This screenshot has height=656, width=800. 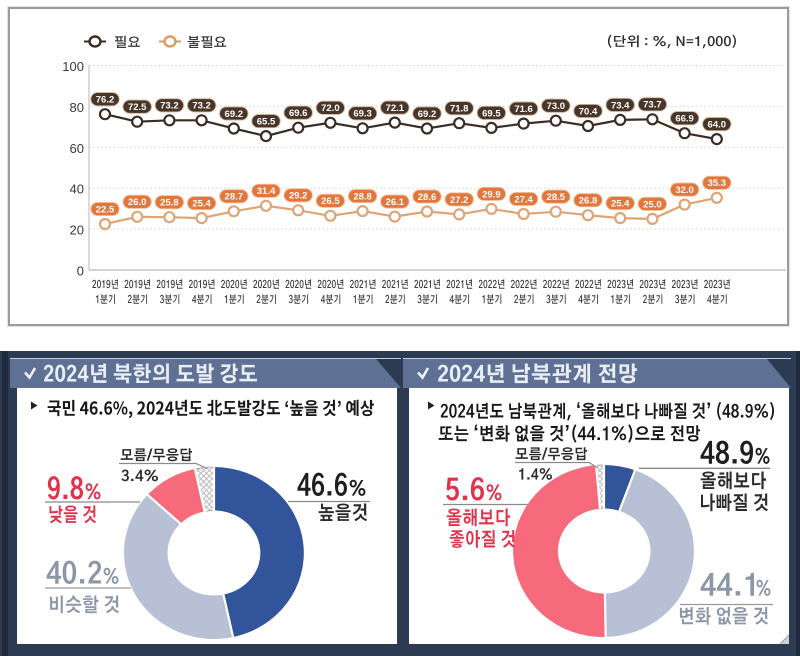 What do you see at coordinates (652, 204) in the screenshot?
I see `svg-text: 25.0` at bounding box center [652, 204].